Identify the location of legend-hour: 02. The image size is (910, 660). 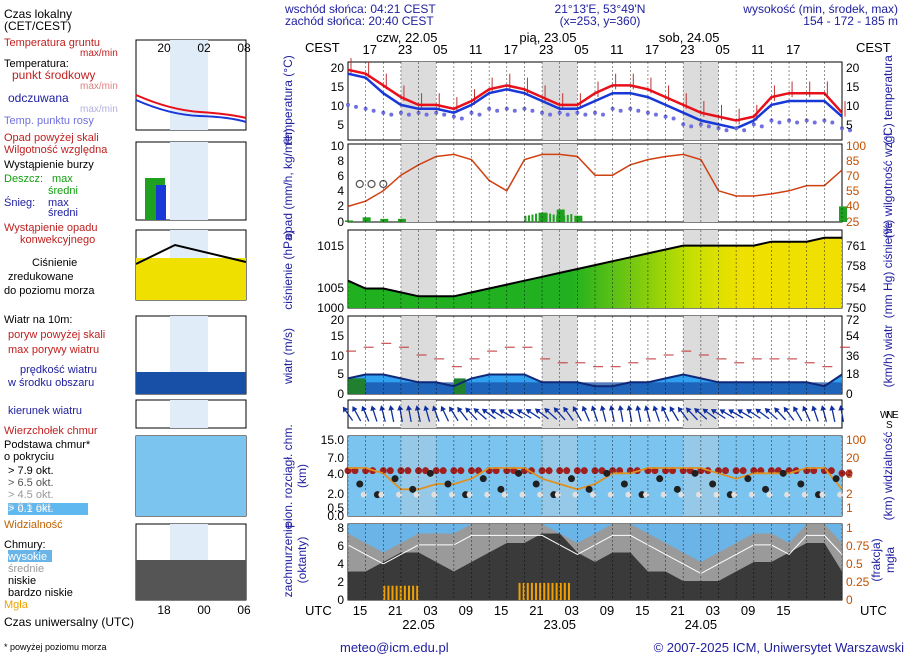
(204, 48).